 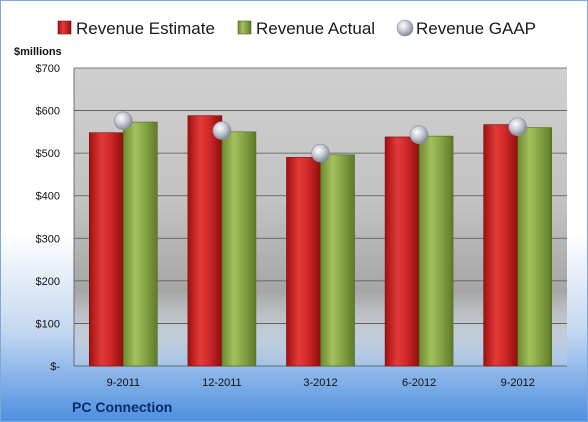 What do you see at coordinates (476, 28) in the screenshot?
I see `legend-label-revenue-gaap: Revenue GAAP` at bounding box center [476, 28].